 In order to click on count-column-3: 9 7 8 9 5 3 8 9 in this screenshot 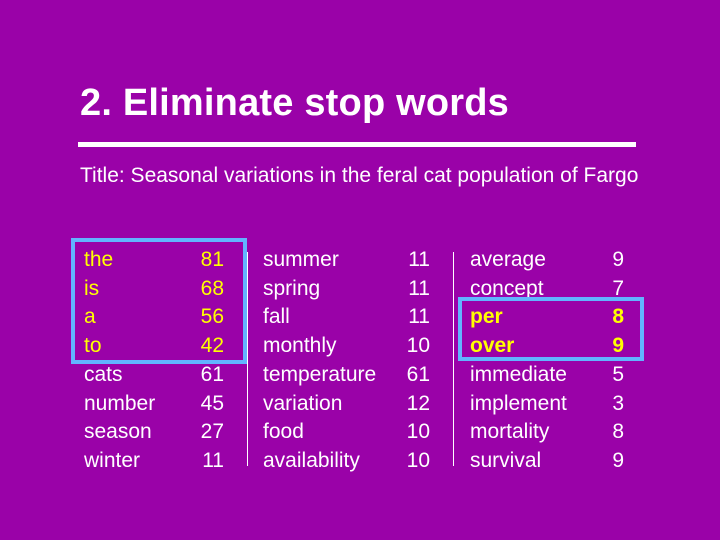, I will do `click(612, 361)`.